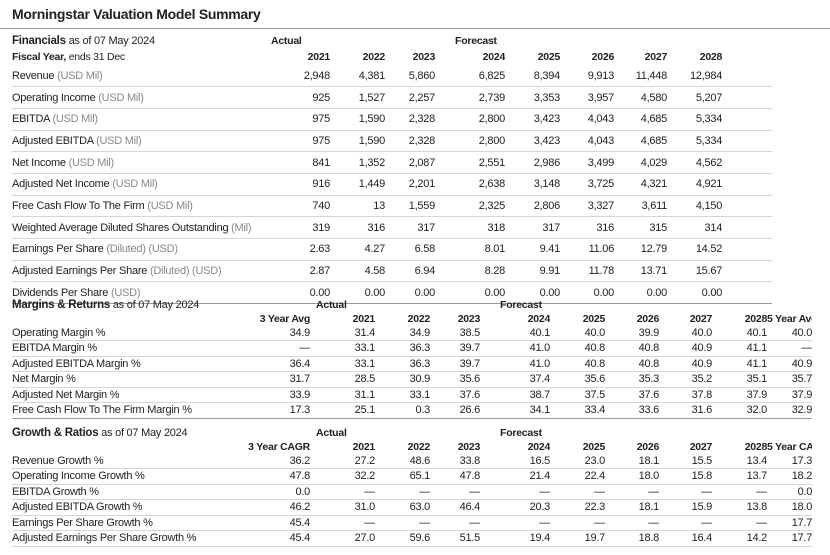 This screenshot has width=830, height=555. What do you see at coordinates (632, 538) in the screenshot?
I see `value-cell: 18.8` at bounding box center [632, 538].